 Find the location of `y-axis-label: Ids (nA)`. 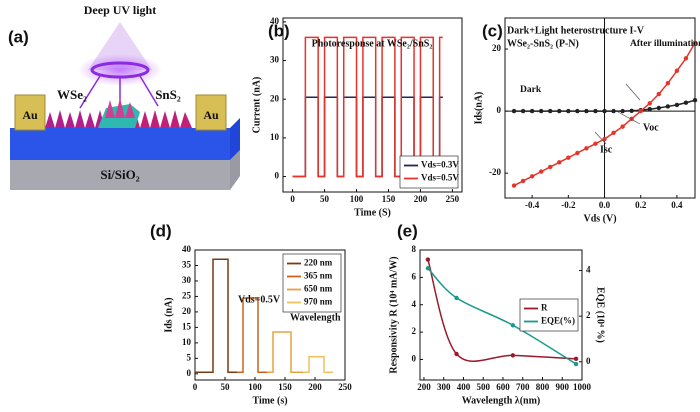

y-axis-label: Ids (nA) is located at coordinates (168, 314).